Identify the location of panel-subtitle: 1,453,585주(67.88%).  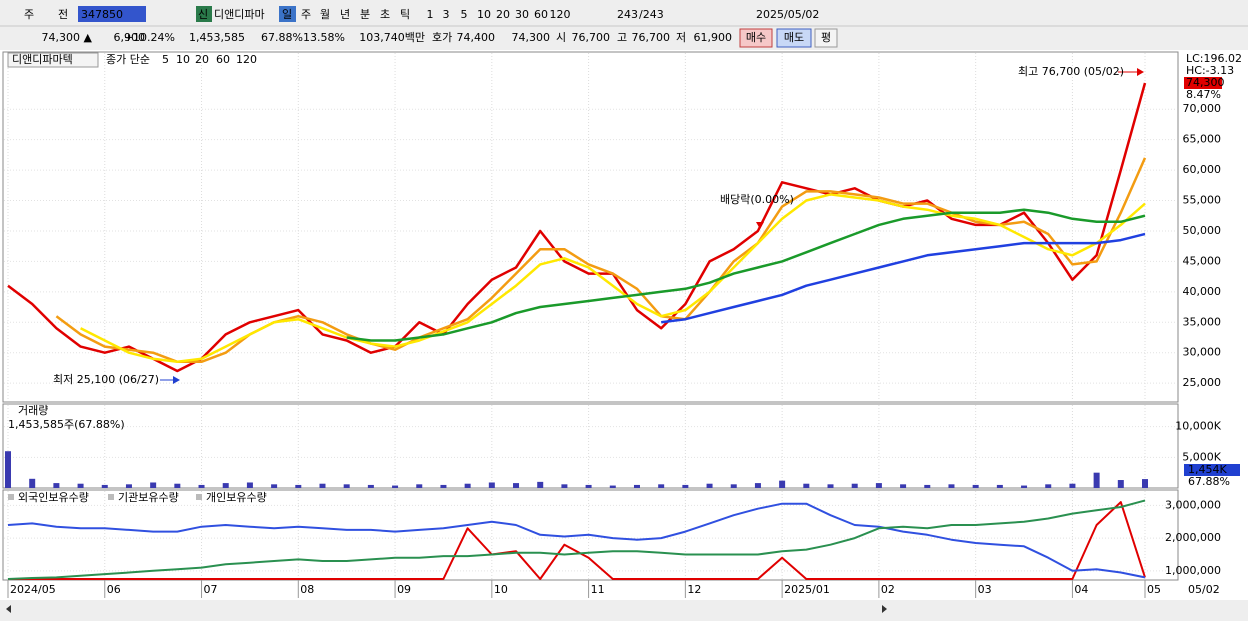
(66, 424).